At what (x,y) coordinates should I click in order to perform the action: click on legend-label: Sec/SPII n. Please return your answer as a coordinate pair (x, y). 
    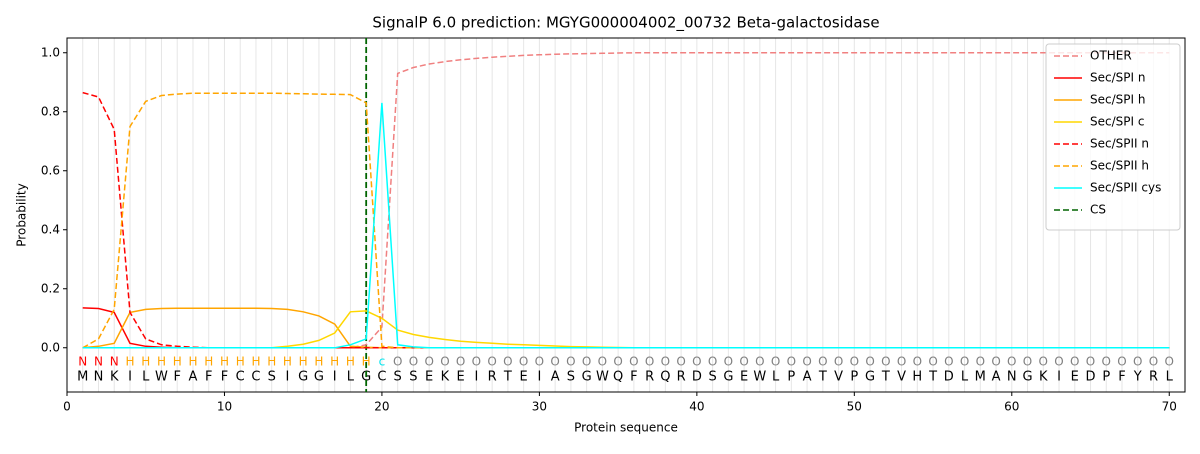
    Looking at the image, I should click on (1119, 144).